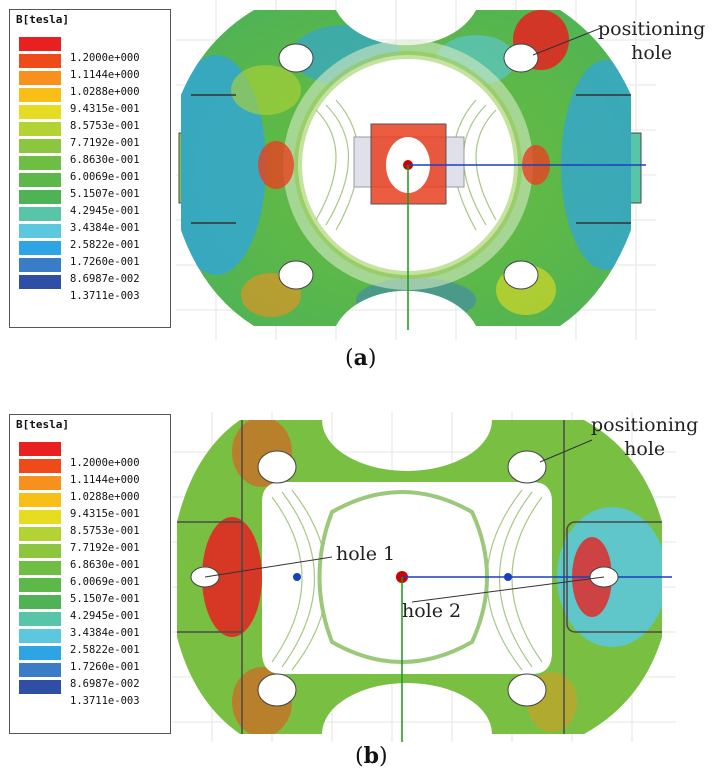  Describe the element at coordinates (268, 567) in the screenshot. I see `annotation-leader-hole1` at that location.